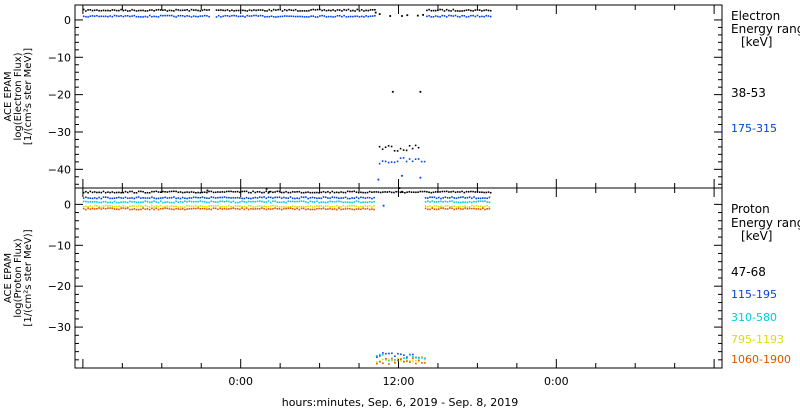  I want to click on legend-entry-115-195: 115-195, so click(754, 294).